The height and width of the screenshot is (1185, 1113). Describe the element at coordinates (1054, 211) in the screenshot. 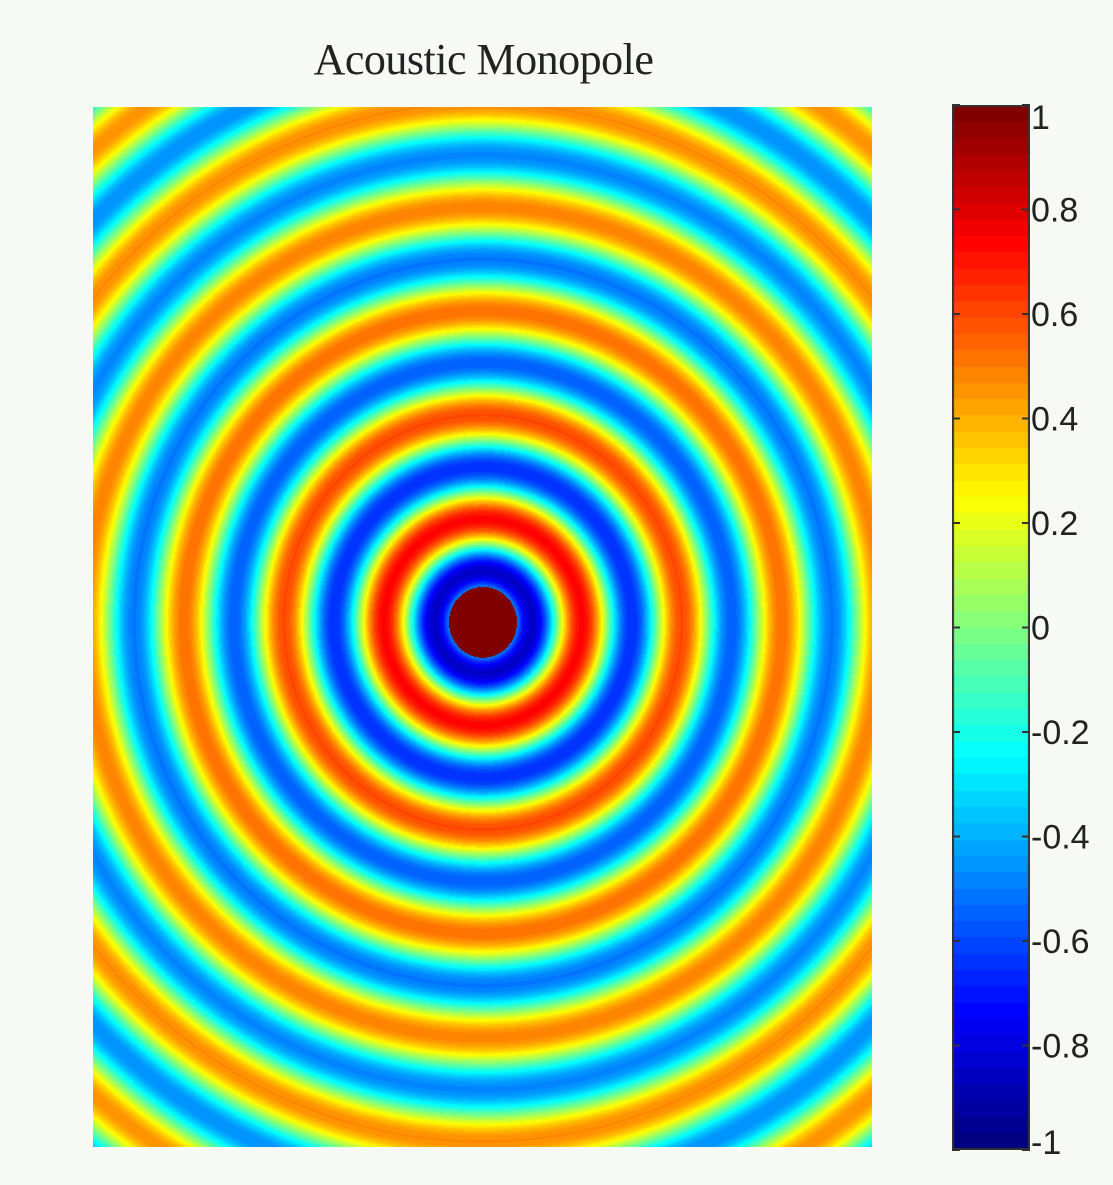

I see `colorbar-tick-label: 0.8` at that location.